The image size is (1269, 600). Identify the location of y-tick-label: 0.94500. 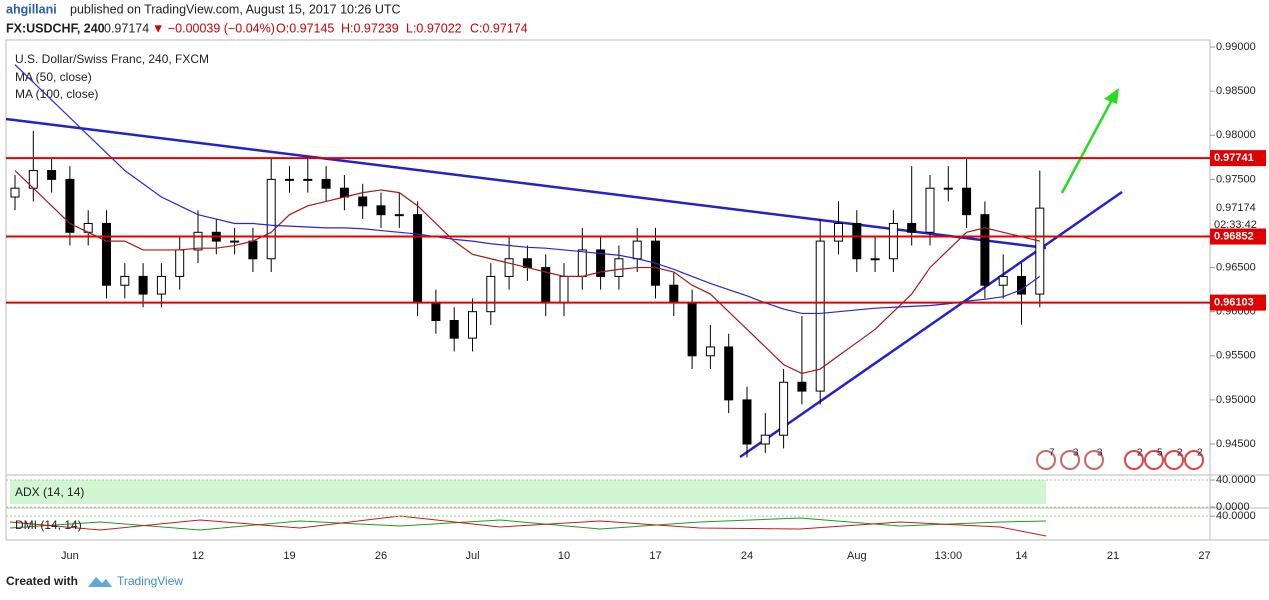
(1236, 444).